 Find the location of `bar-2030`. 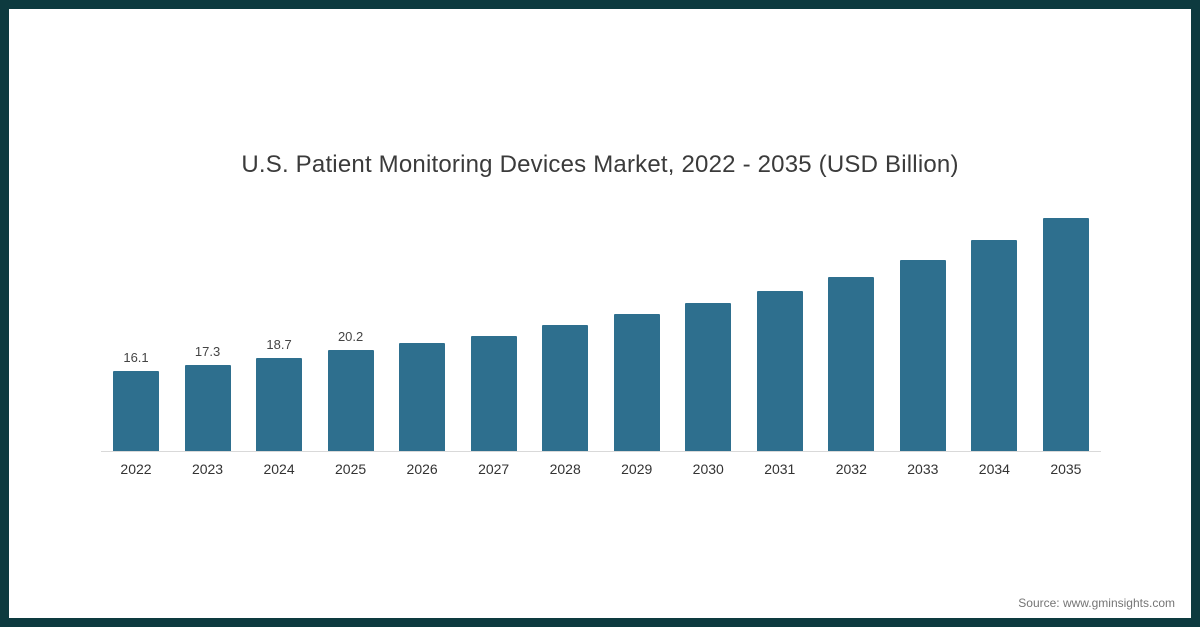

bar-2030 is located at coordinates (708, 377).